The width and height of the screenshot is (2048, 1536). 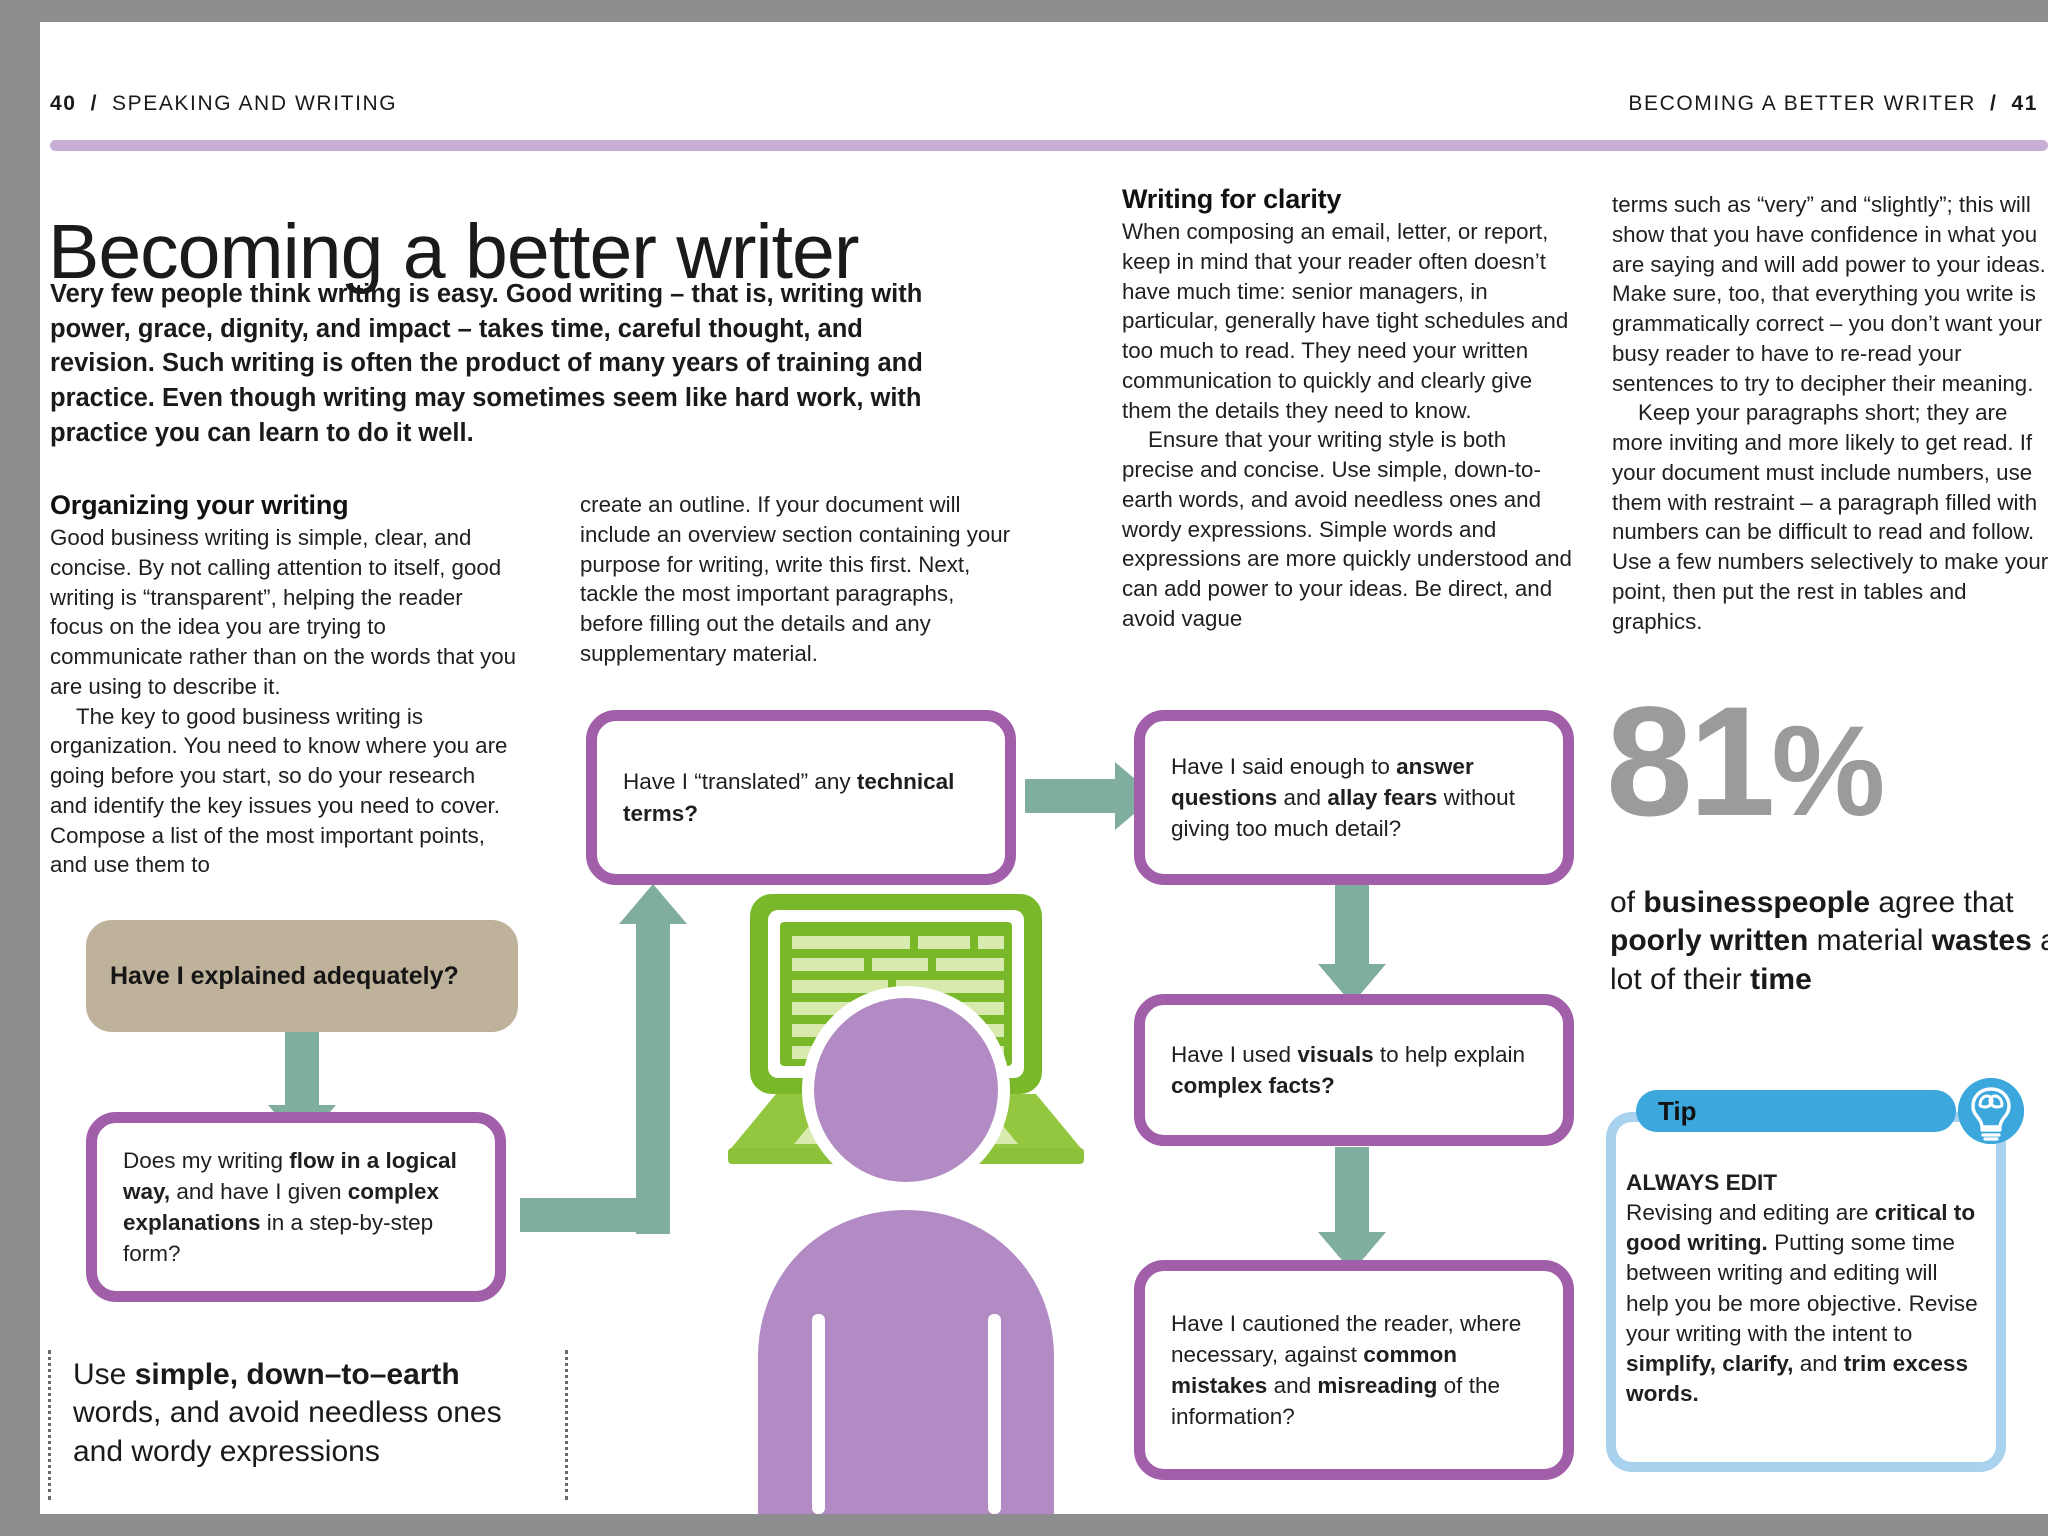 What do you see at coordinates (1677, 1110) in the screenshot?
I see `tip-callout-tab-label: Tip` at bounding box center [1677, 1110].